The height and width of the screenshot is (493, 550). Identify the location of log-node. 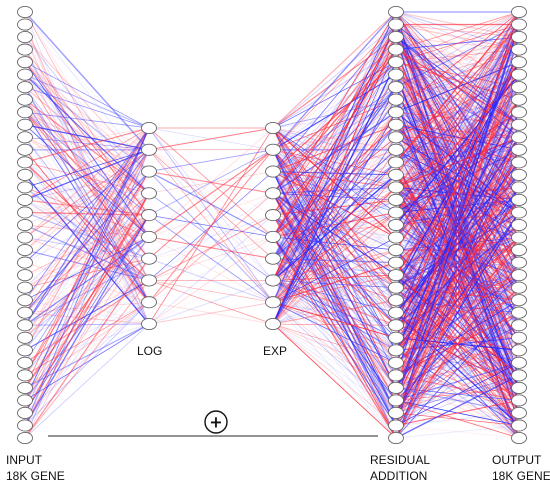
(149, 128).